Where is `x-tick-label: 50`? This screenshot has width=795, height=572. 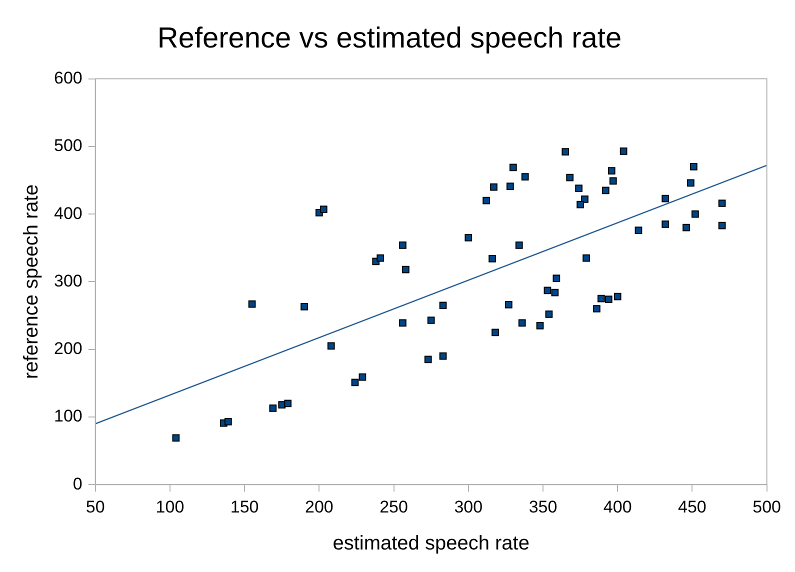
x-tick-label: 50 is located at coordinates (95, 506).